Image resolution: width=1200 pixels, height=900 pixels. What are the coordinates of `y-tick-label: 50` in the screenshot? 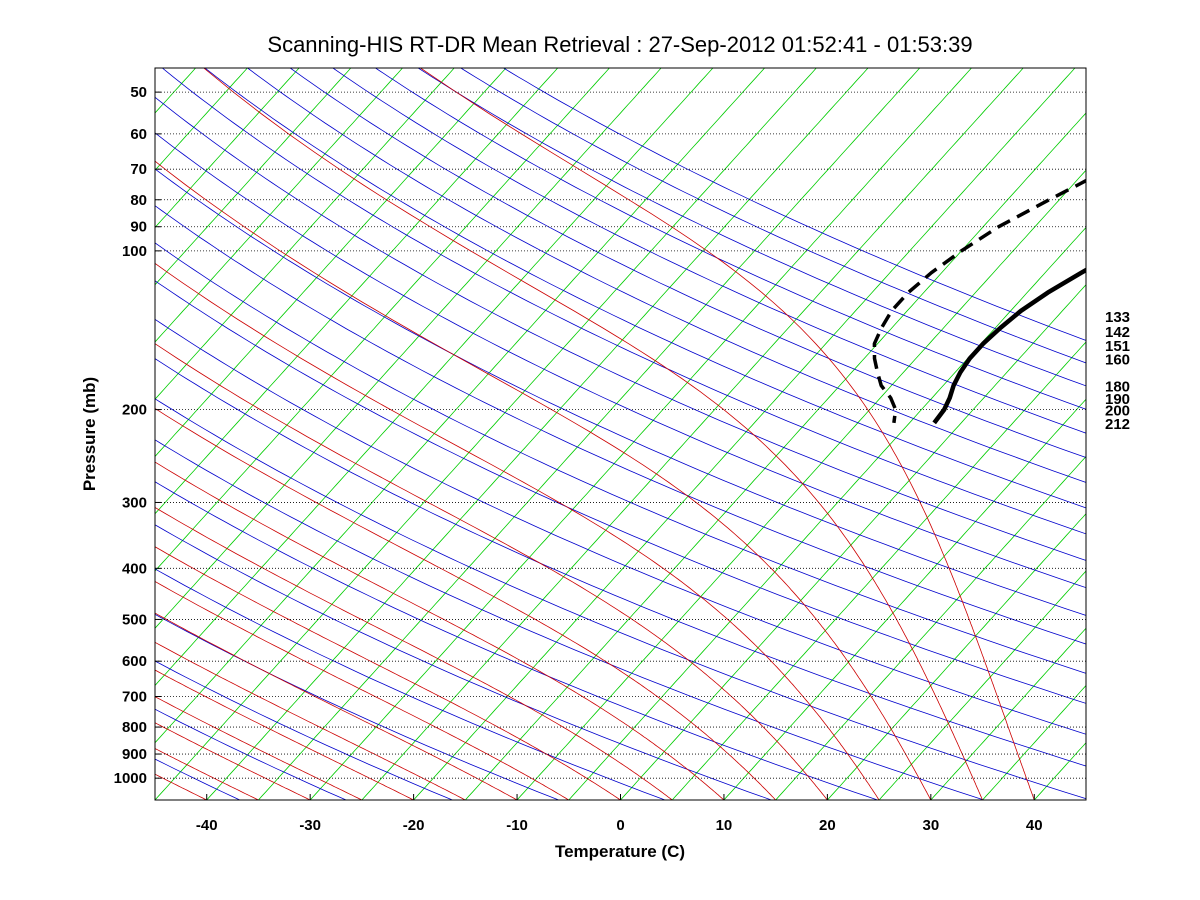 It's located at (138, 92).